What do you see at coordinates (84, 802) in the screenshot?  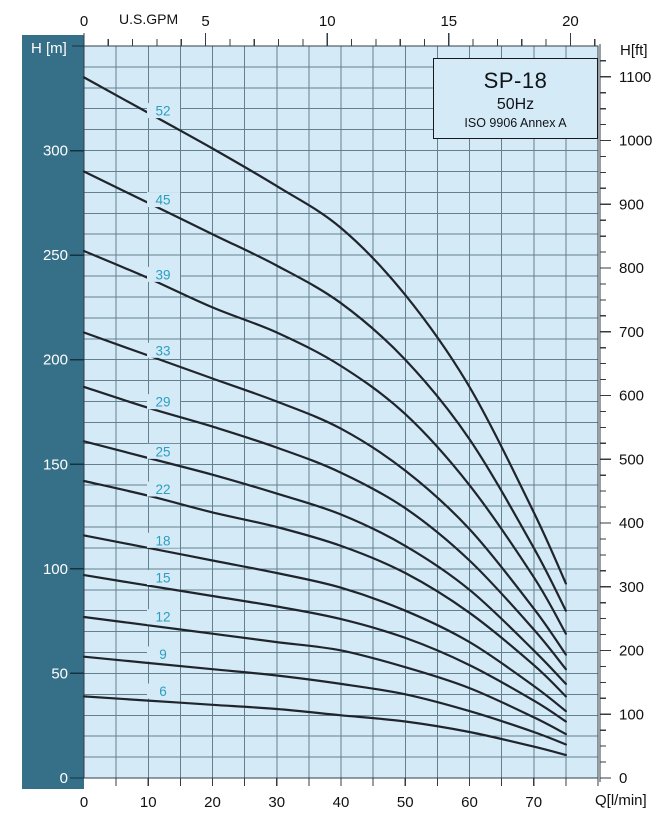 I see `bottom-axis-tick-label: 0` at bounding box center [84, 802].